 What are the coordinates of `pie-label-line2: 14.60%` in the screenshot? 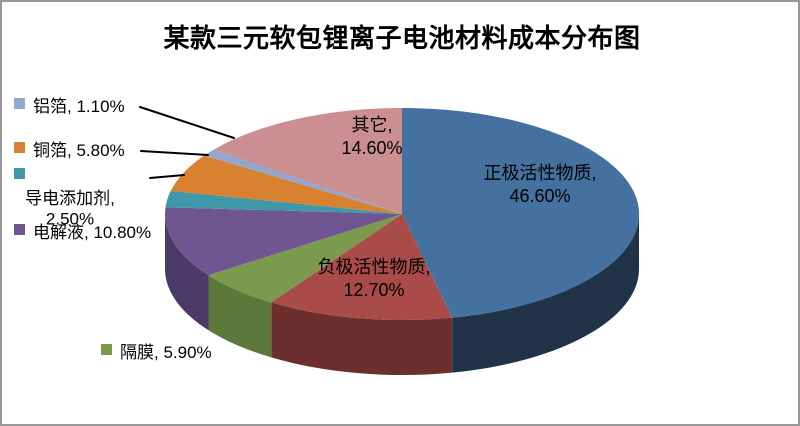 It's located at (372, 148).